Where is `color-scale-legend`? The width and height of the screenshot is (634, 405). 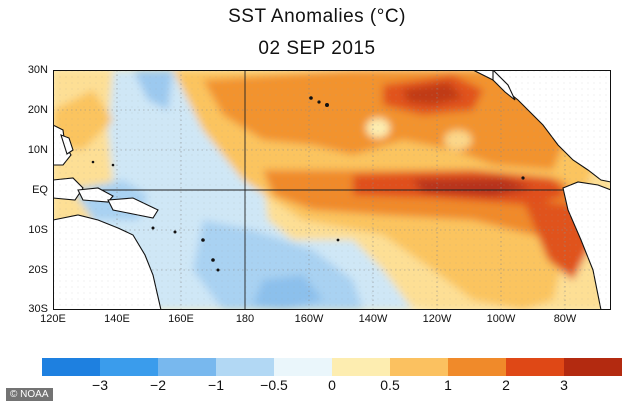 color-scale-legend is located at coordinates (332, 367).